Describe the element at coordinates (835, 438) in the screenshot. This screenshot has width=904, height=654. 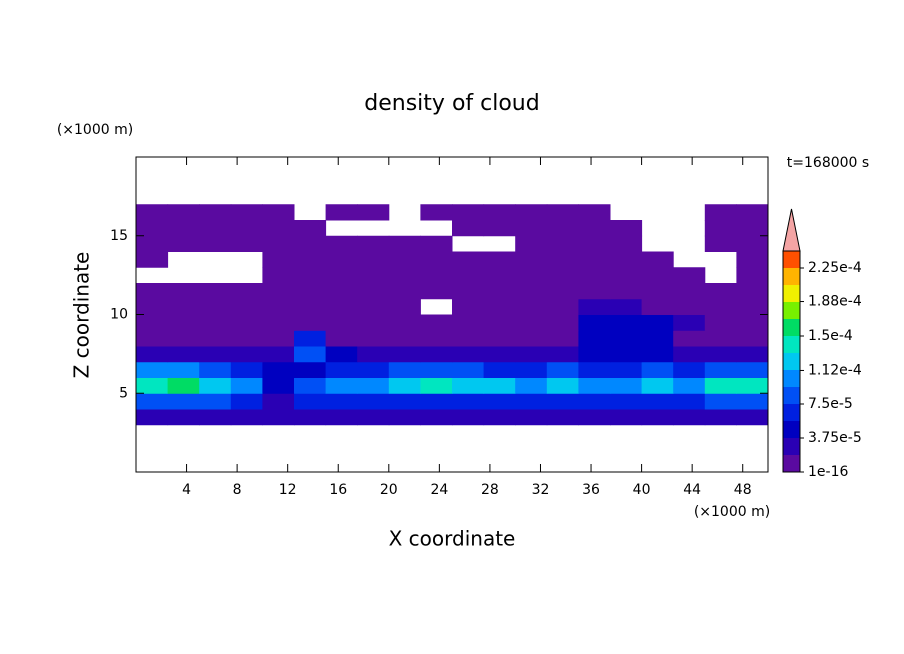
I see `colorbar-tick-label: 3.75e-5` at that location.